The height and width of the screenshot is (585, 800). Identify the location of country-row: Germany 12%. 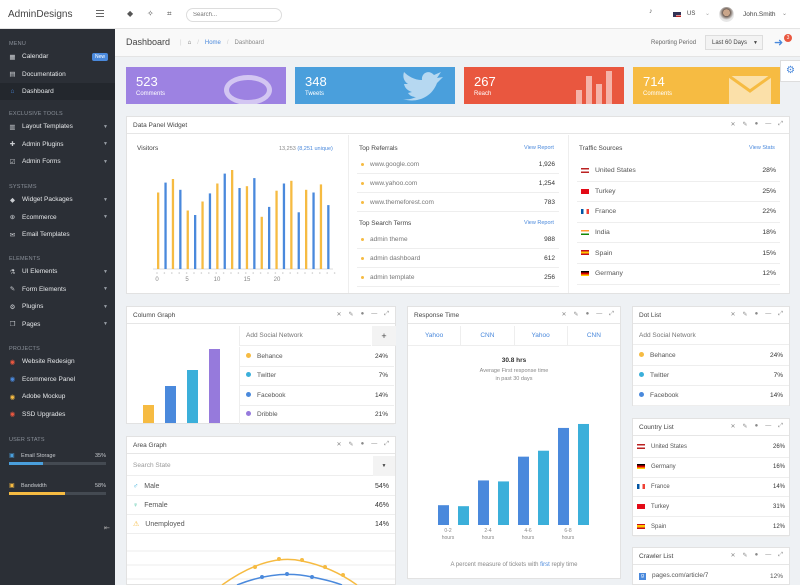
(678, 274).